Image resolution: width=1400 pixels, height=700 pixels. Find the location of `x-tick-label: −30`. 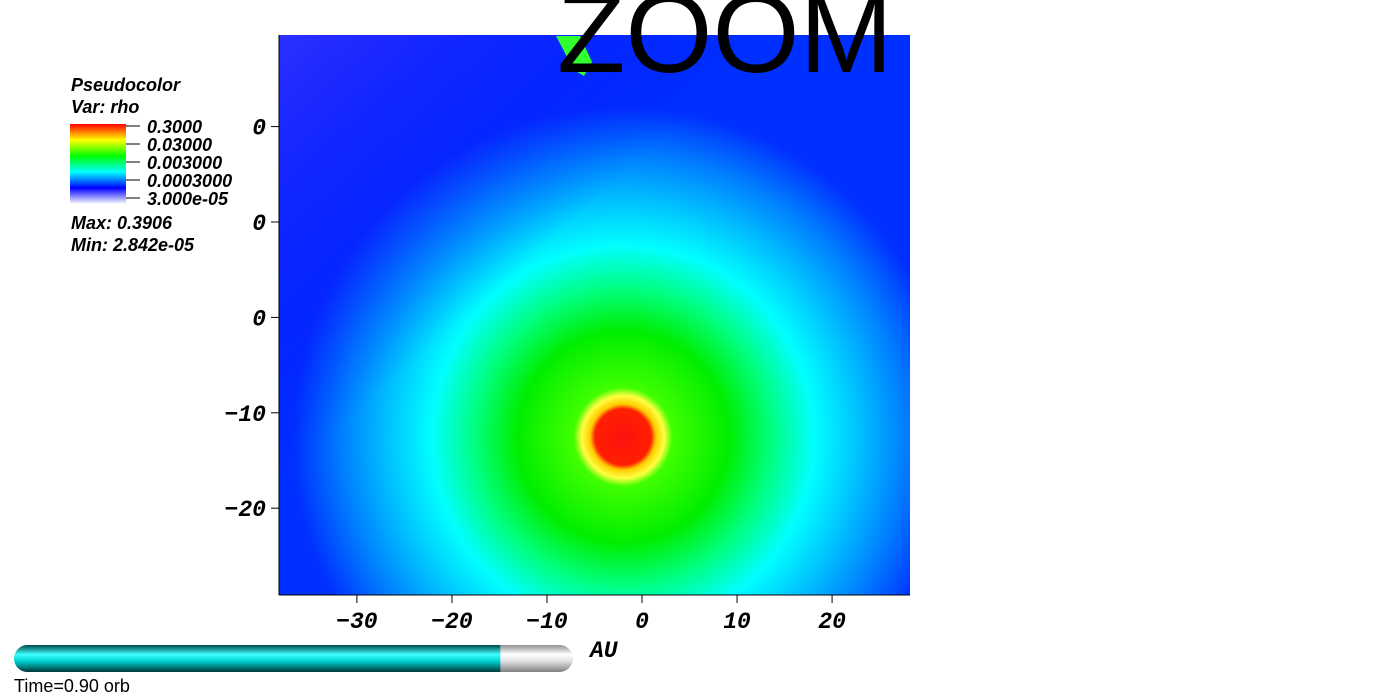

x-tick-label: −30 is located at coordinates (357, 622).